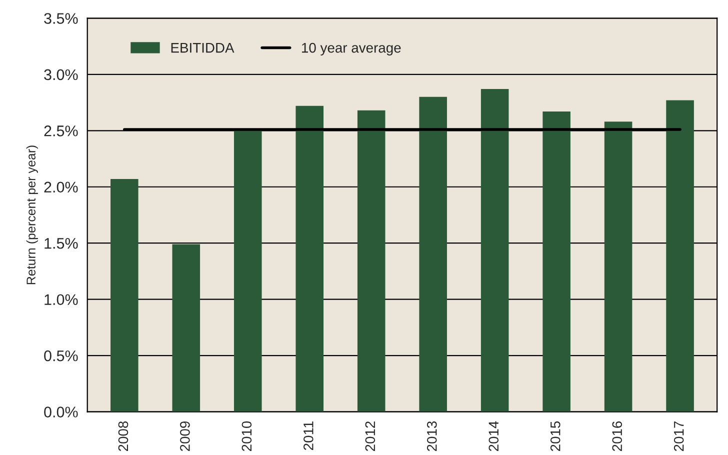 Image resolution: width=728 pixels, height=455 pixels. I want to click on x-tick-label: 2016, so click(617, 436).